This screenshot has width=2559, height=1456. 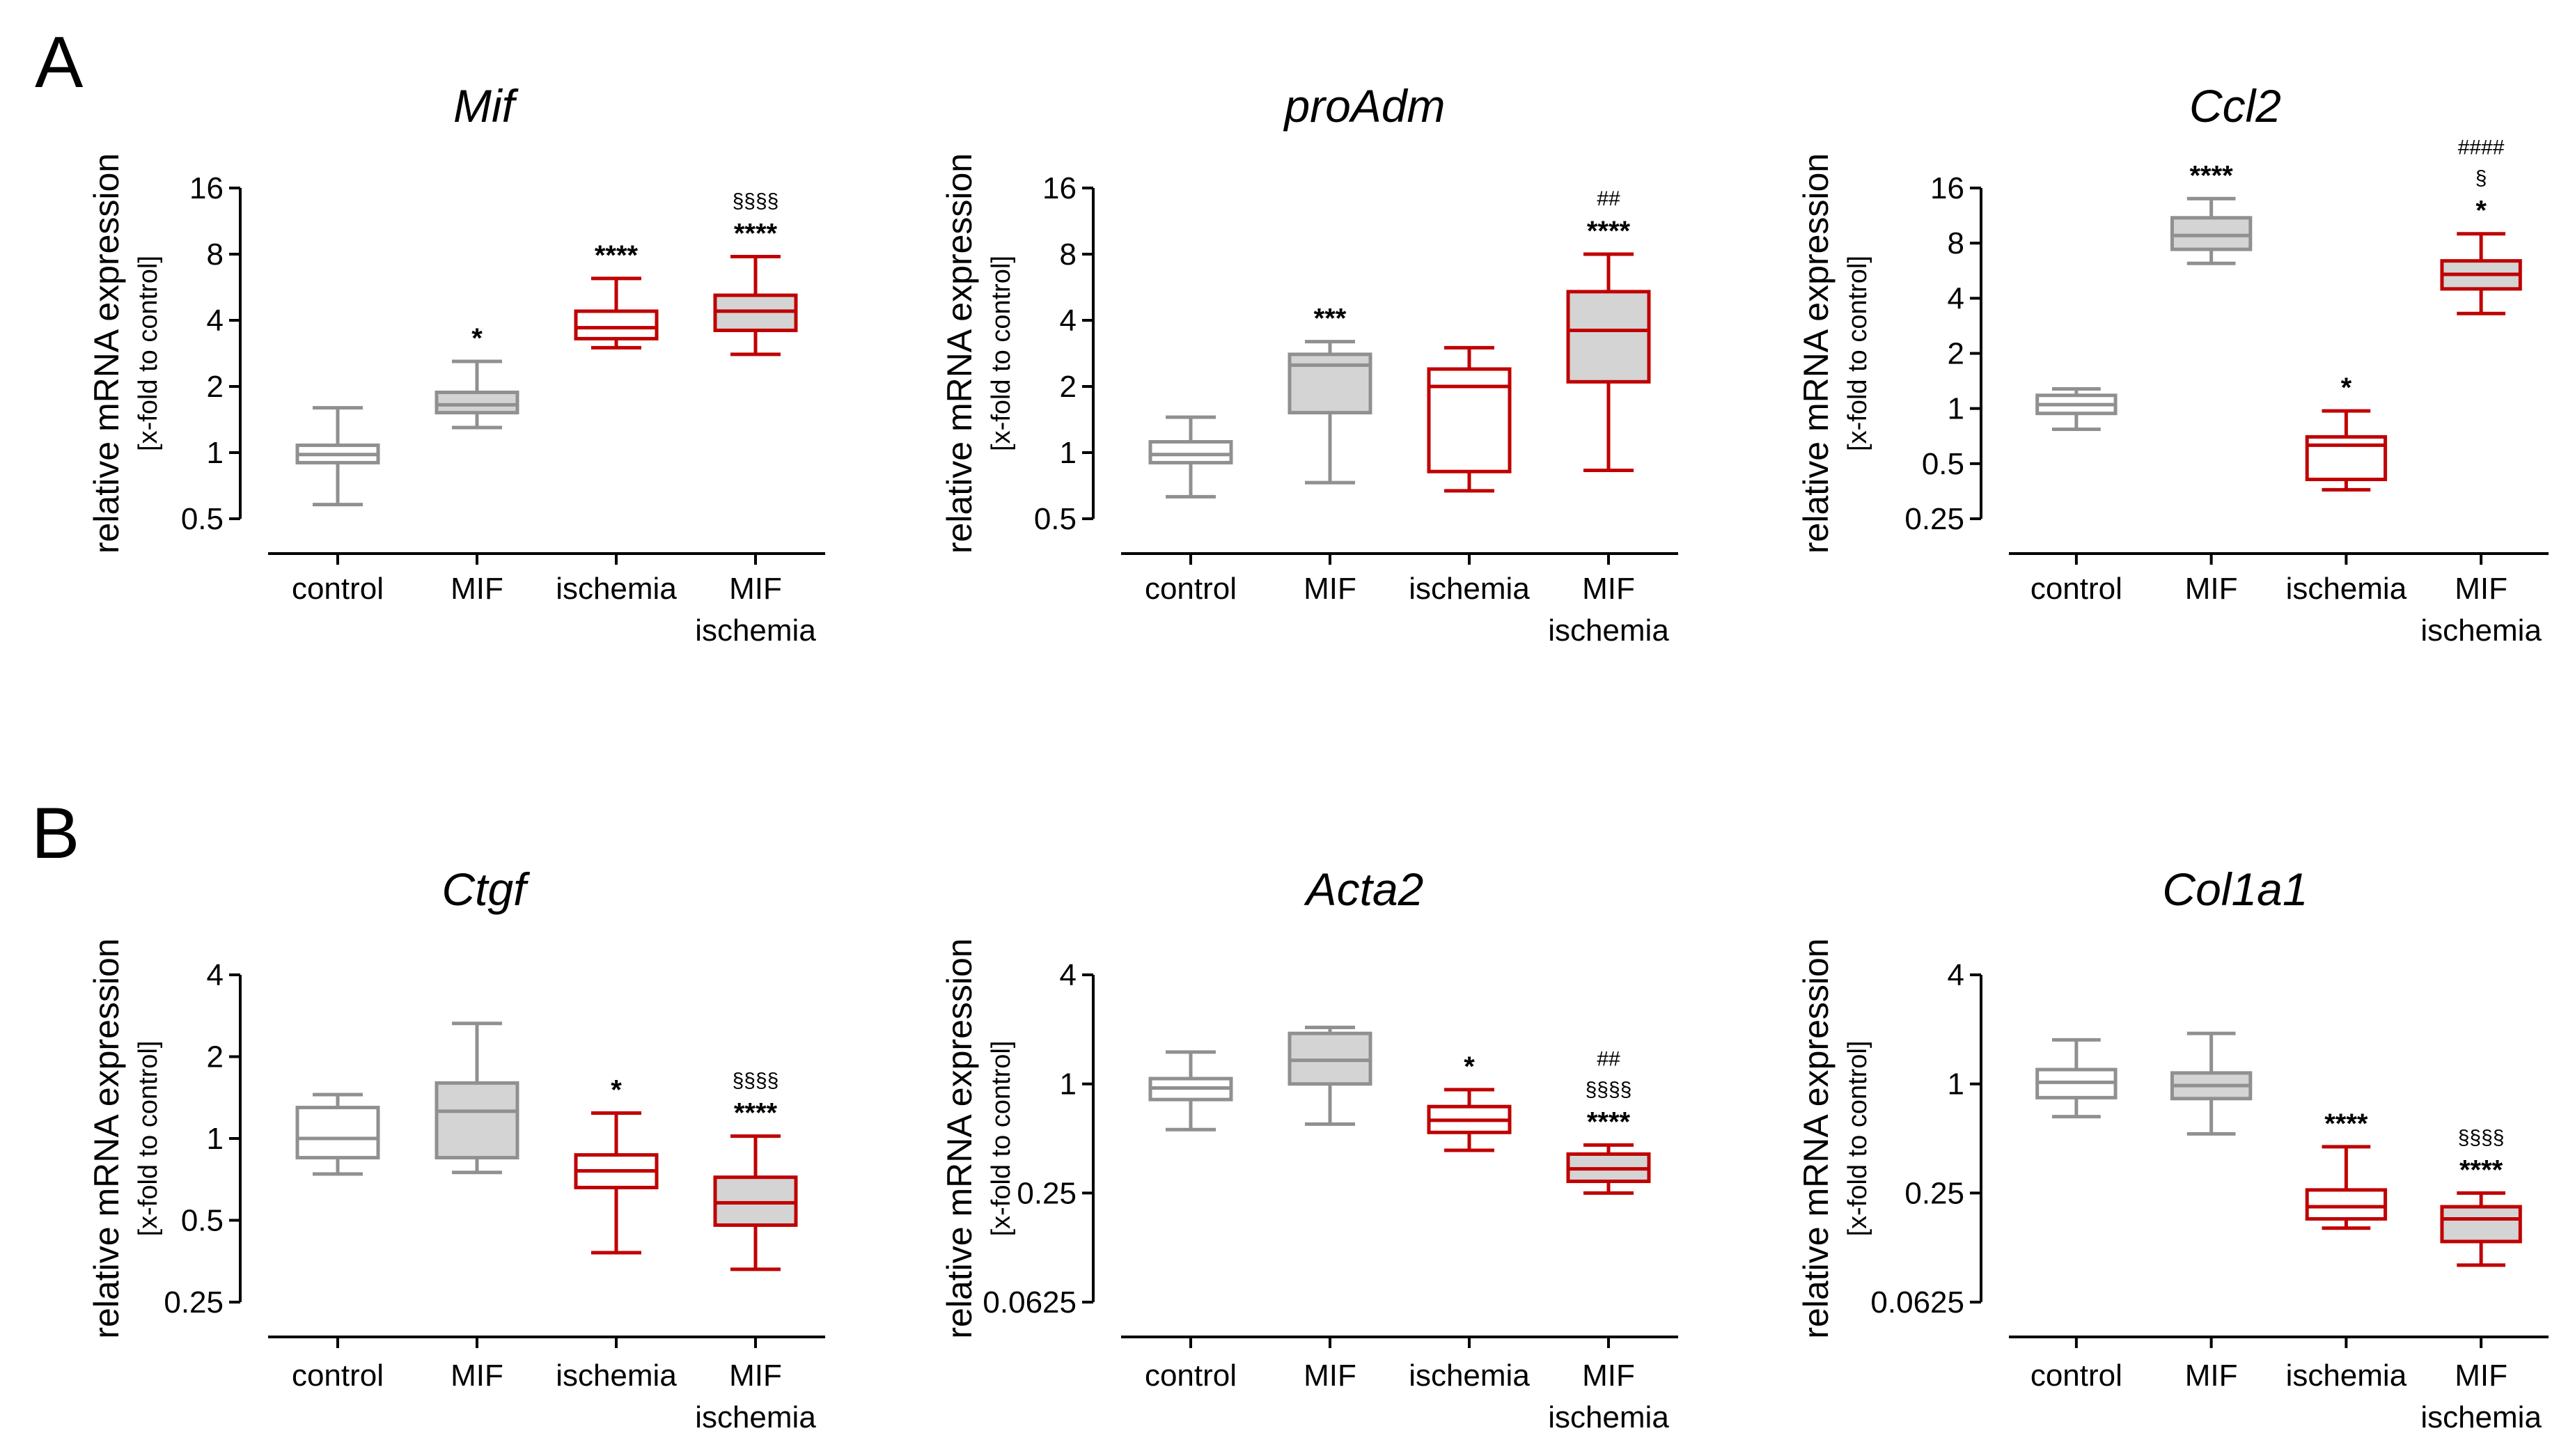 I want to click on panel-label-b: B, so click(x=55, y=833).